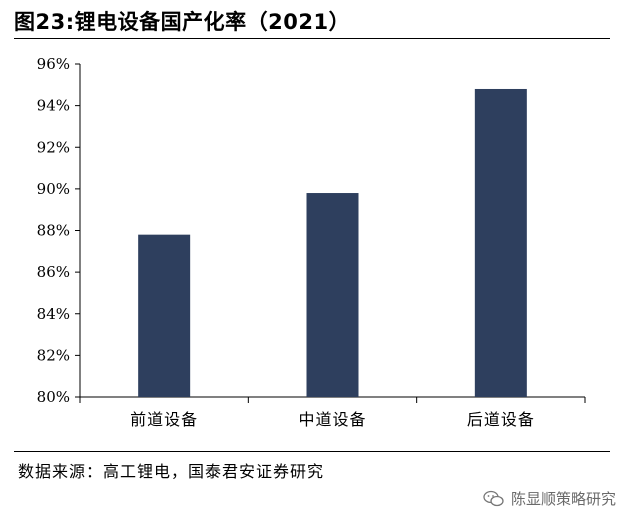 The image size is (626, 526). I want to click on source-rule, so click(312, 451).